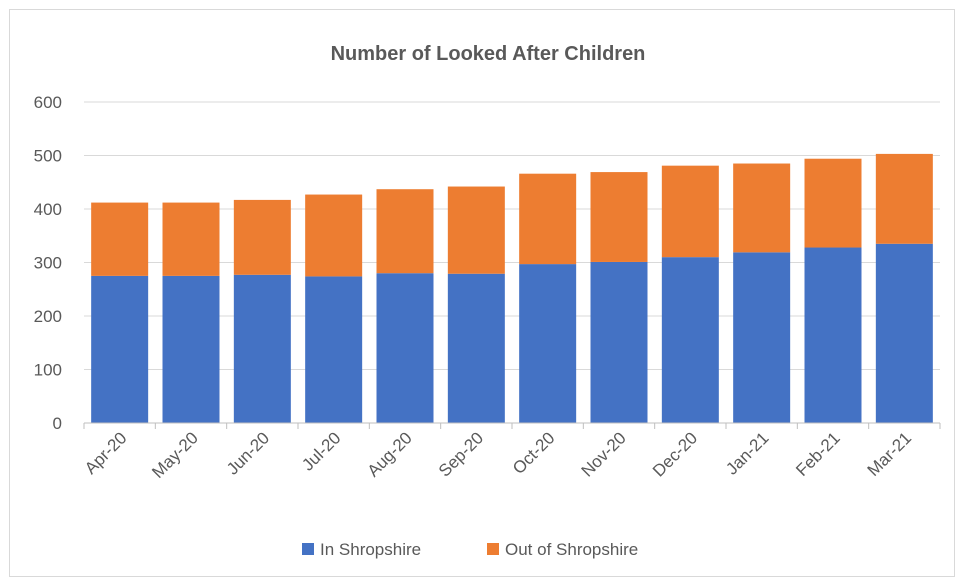  I want to click on y-tick-label: 200, so click(48, 316).